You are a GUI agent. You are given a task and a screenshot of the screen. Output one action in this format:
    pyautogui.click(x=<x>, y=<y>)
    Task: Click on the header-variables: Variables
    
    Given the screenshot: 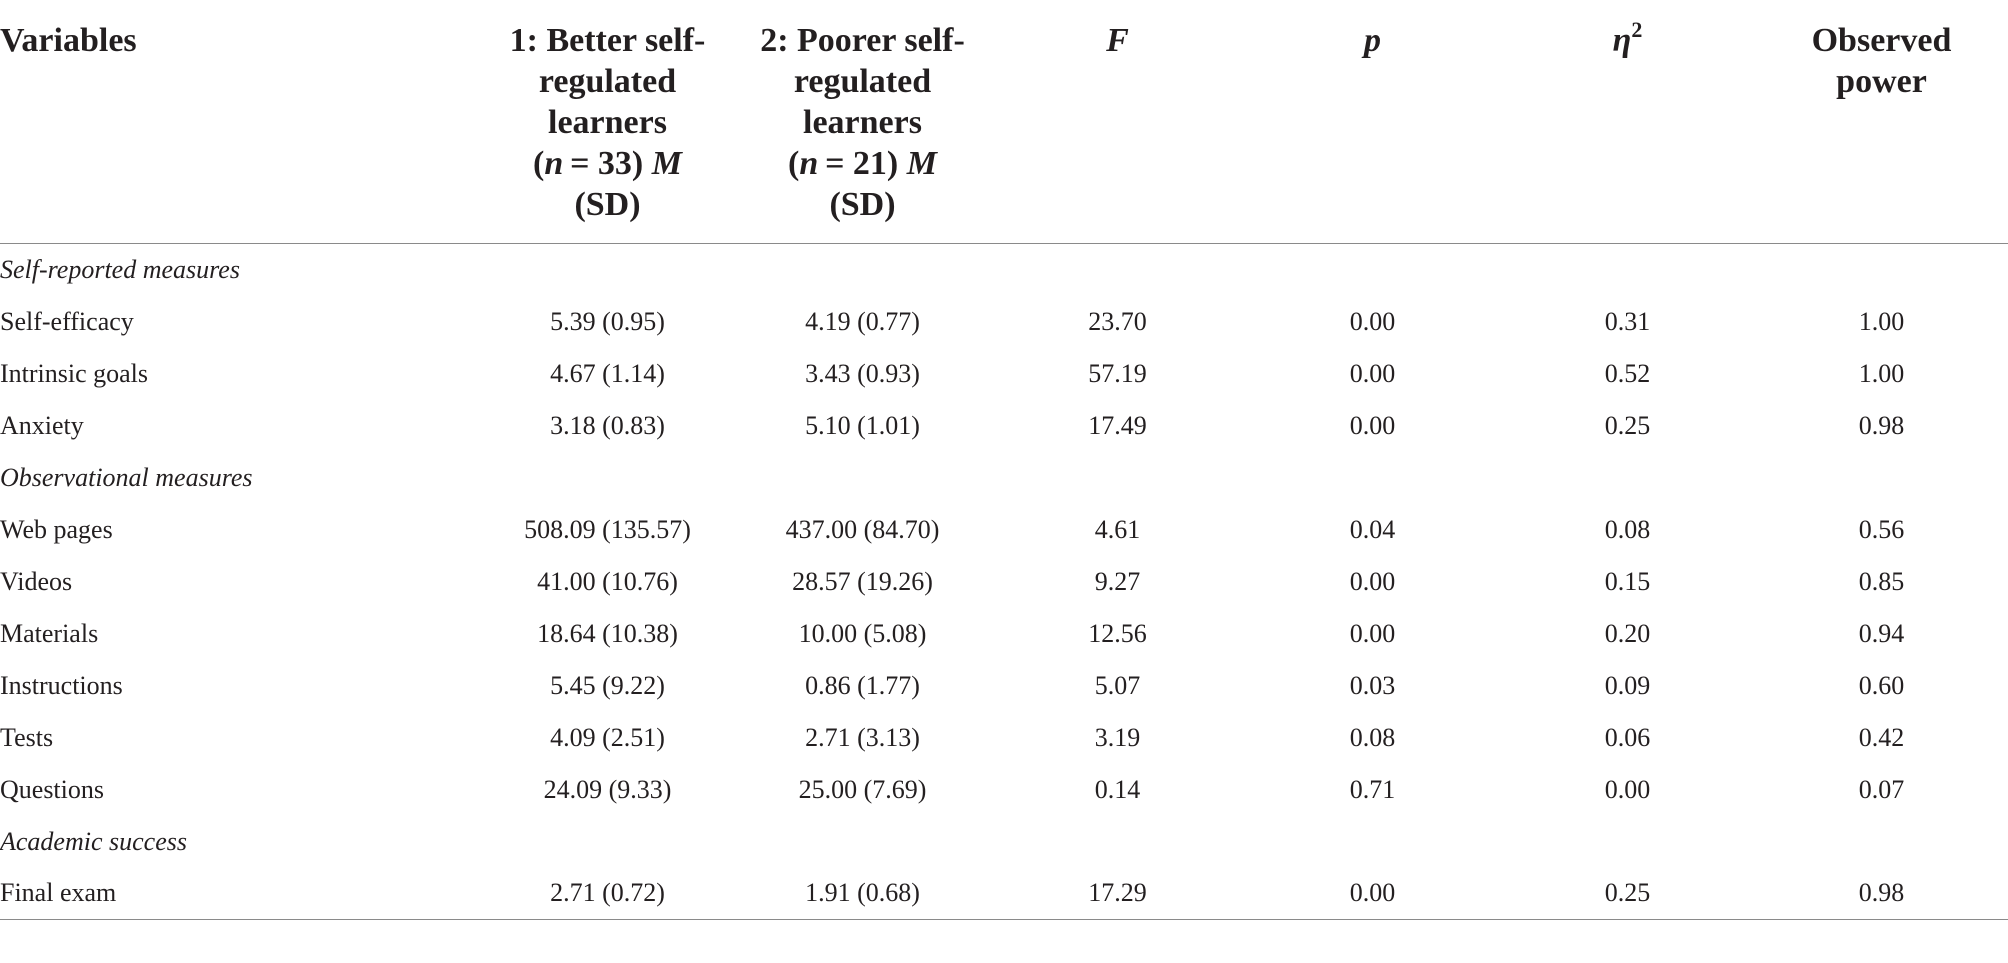 What is the action you would take?
    pyautogui.click(x=240, y=122)
    